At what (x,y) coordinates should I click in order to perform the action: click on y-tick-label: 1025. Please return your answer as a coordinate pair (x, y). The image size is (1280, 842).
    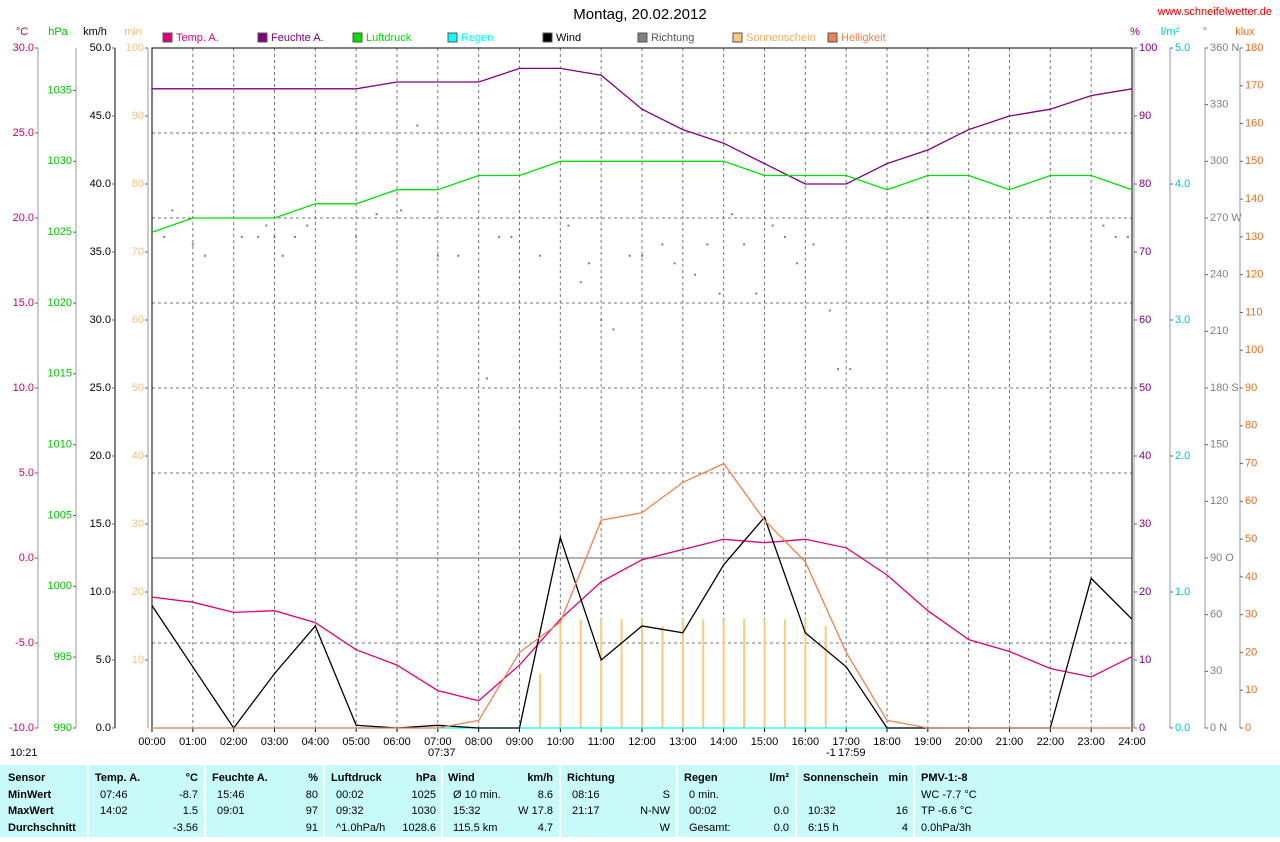
    Looking at the image, I should click on (60, 232).